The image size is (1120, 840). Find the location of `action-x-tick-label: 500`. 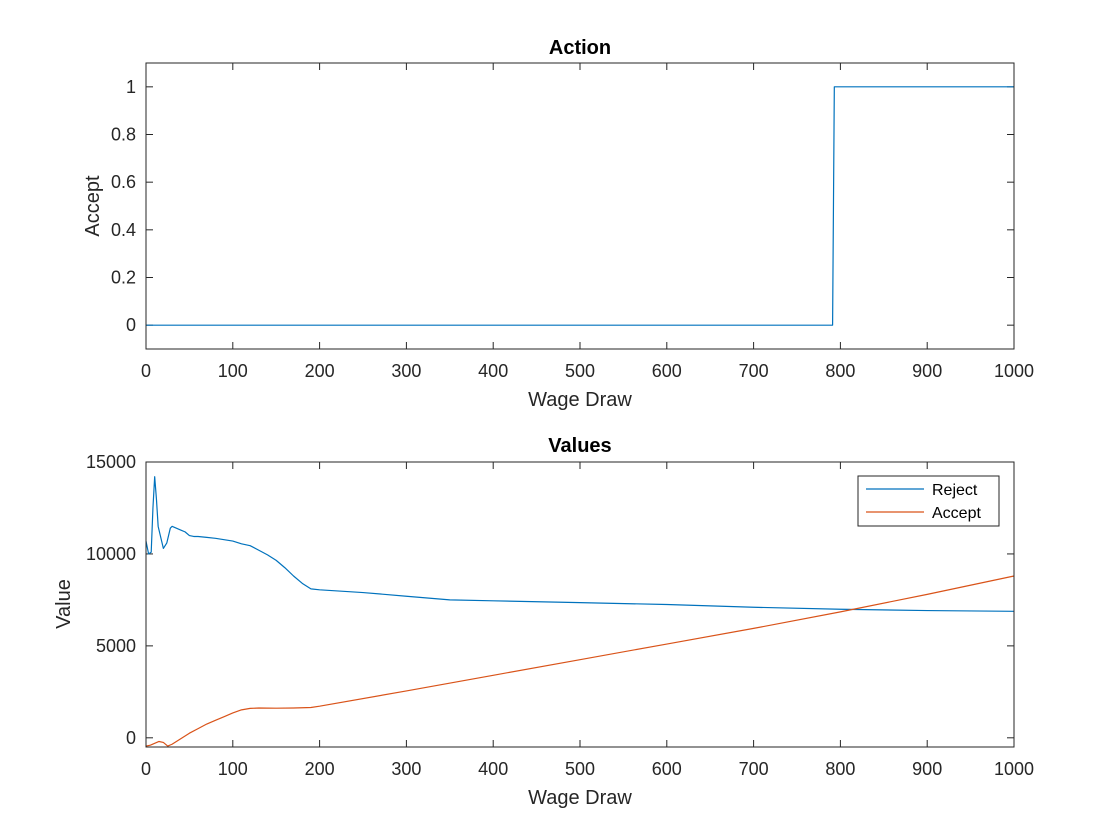

action-x-tick-label: 500 is located at coordinates (580, 371).